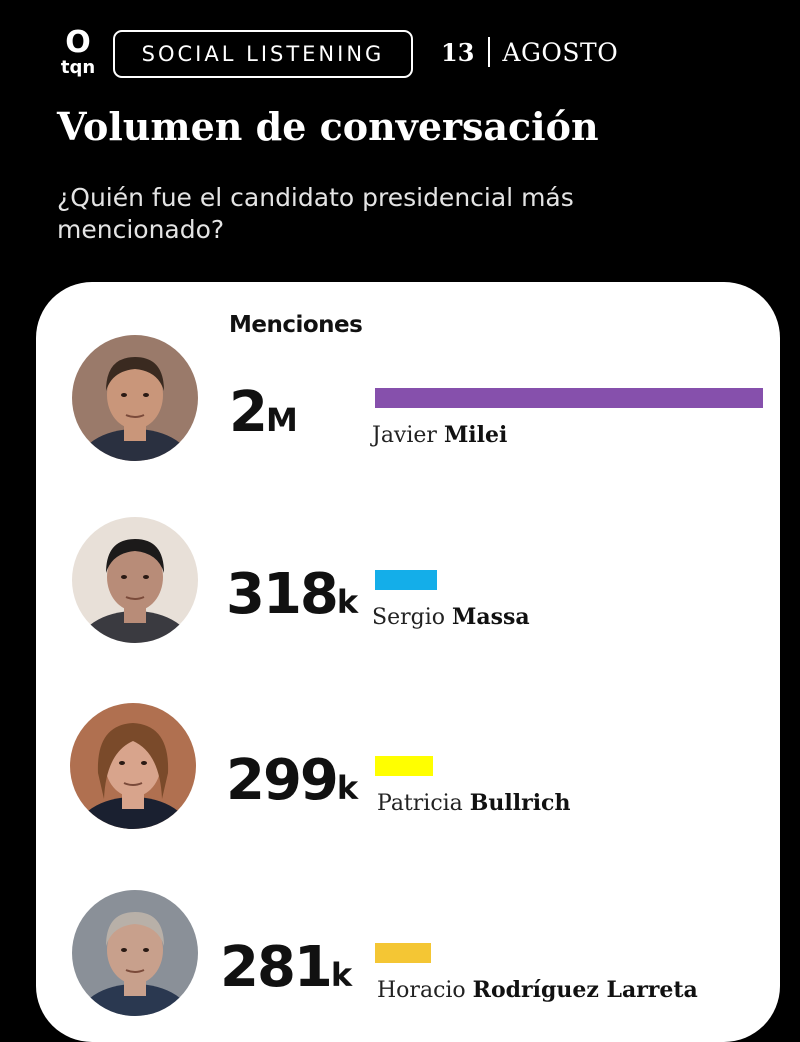  I want to click on candidate-first-name: Horacio, so click(425, 990).